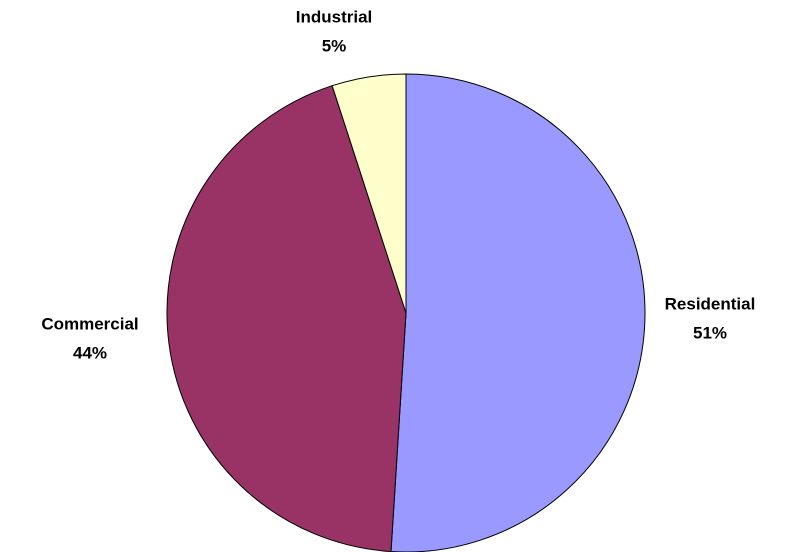 The height and width of the screenshot is (552, 795). What do you see at coordinates (334, 45) in the screenshot?
I see `slice-value-label: 5%` at bounding box center [334, 45].